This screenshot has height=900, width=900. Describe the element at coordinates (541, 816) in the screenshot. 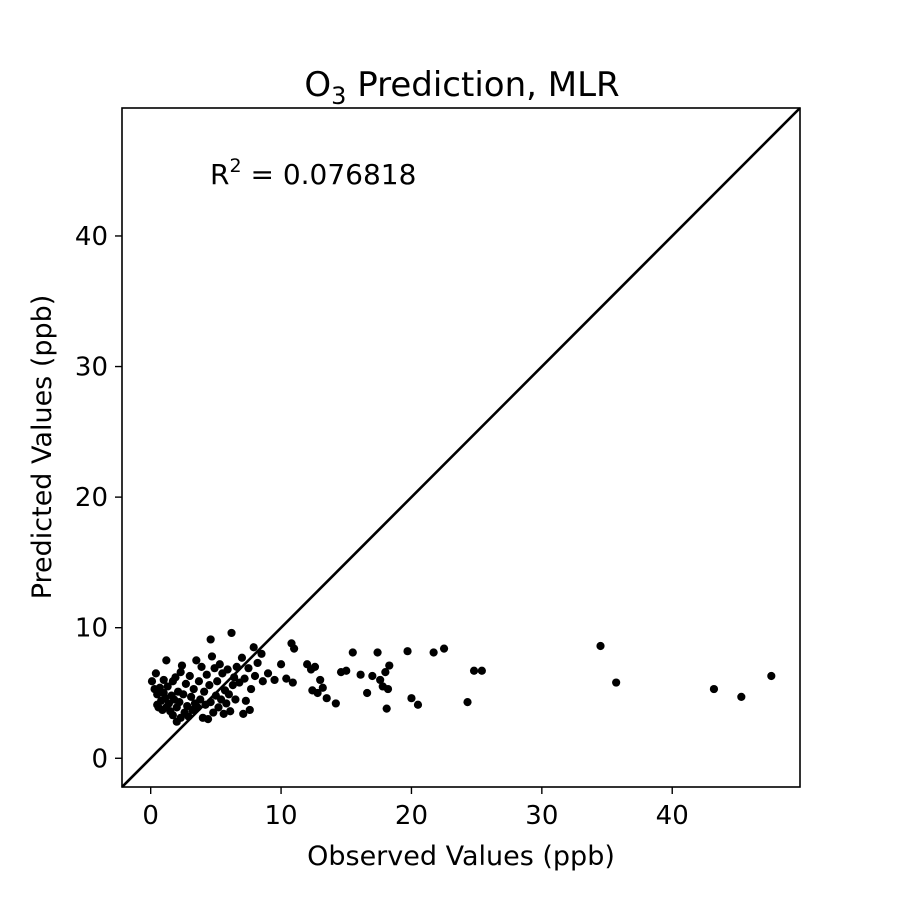

I see `x-tick-label: 30` at that location.